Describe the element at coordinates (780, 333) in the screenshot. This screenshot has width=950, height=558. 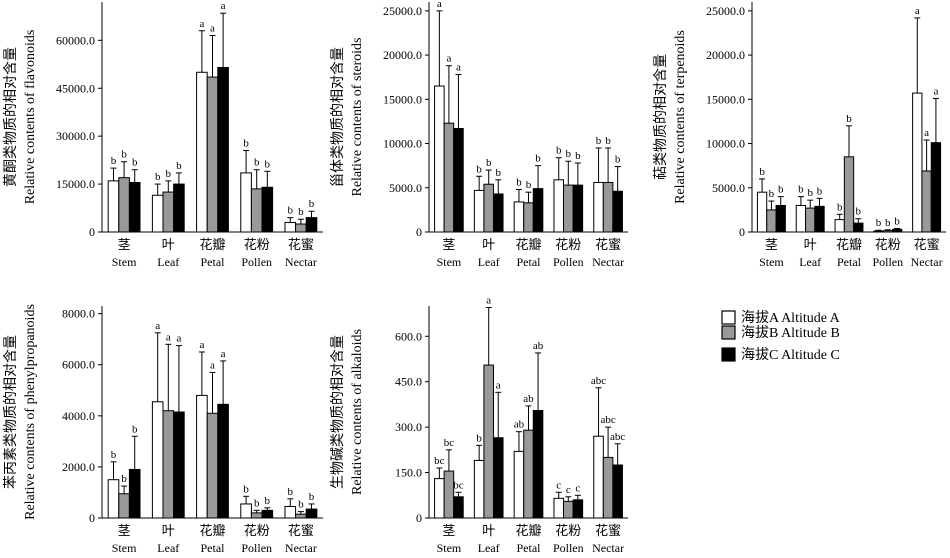
I see `legend-item-altitude-b: 海拔B Altitude B` at that location.